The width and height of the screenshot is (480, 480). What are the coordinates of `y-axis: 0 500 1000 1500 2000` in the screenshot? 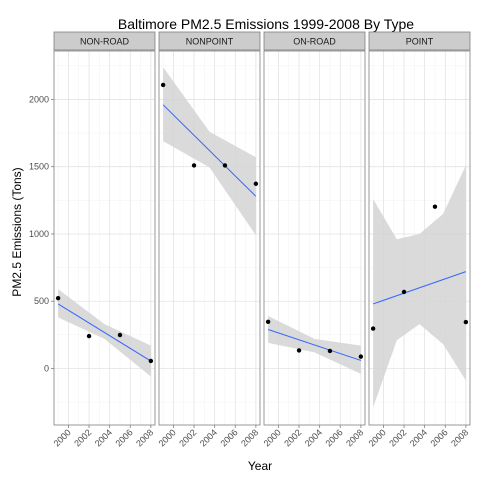 It's located at (41, 233).